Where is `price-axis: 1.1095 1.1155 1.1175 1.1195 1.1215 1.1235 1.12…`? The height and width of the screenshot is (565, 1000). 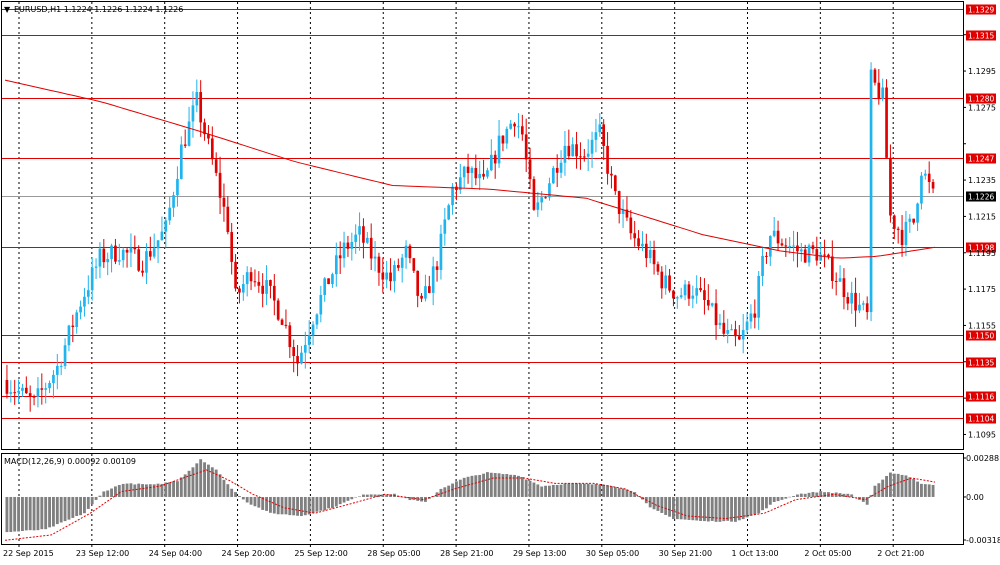 price-axis: 1.1095 1.1155 1.1175 1.1195 1.1215 1.1235 1.12… is located at coordinates (979, 237).